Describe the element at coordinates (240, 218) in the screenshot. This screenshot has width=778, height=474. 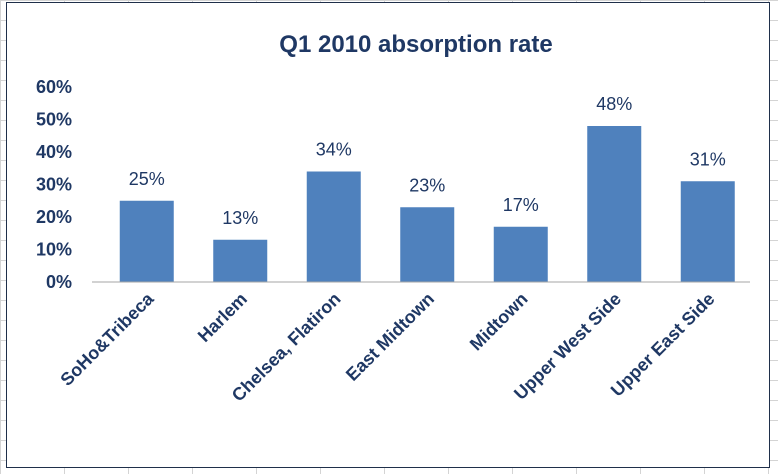
I see `data-label: 13%` at that location.